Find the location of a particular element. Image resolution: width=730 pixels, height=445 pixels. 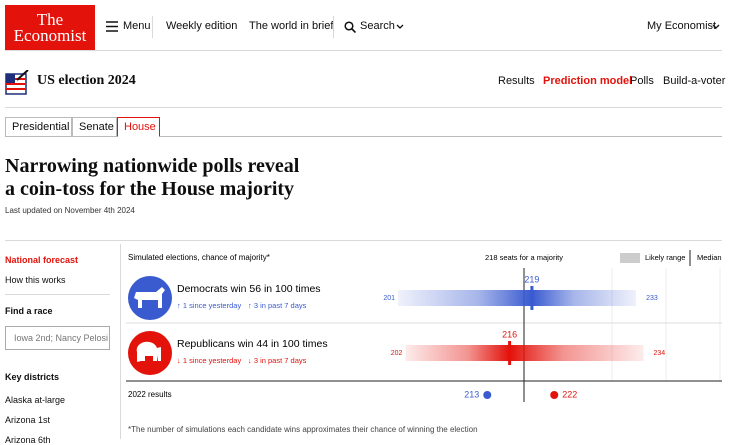

section-link: Polls is located at coordinates (642, 81).